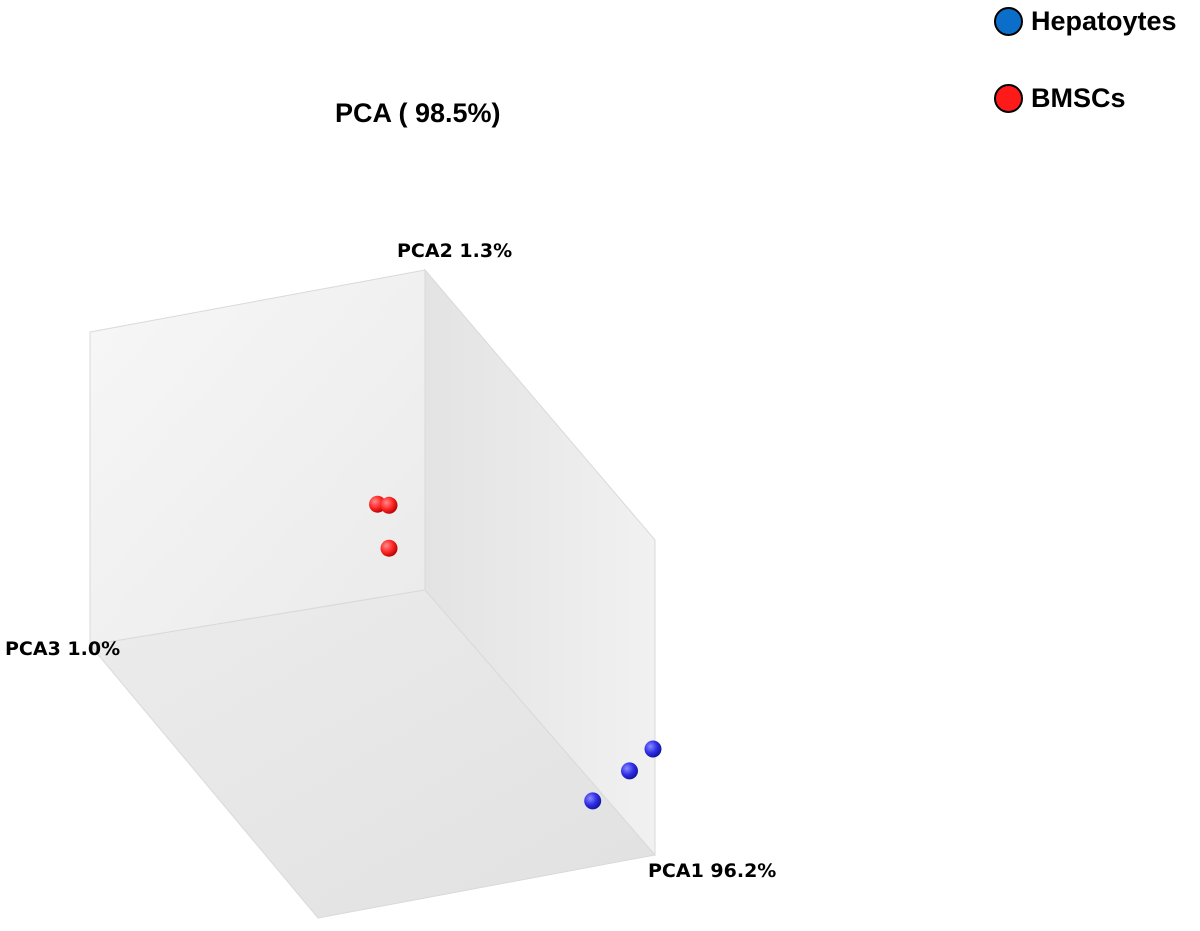 Image resolution: width=1200 pixels, height=931 pixels. I want to click on x-axis-label: PCA1 96.2%, so click(712, 871).